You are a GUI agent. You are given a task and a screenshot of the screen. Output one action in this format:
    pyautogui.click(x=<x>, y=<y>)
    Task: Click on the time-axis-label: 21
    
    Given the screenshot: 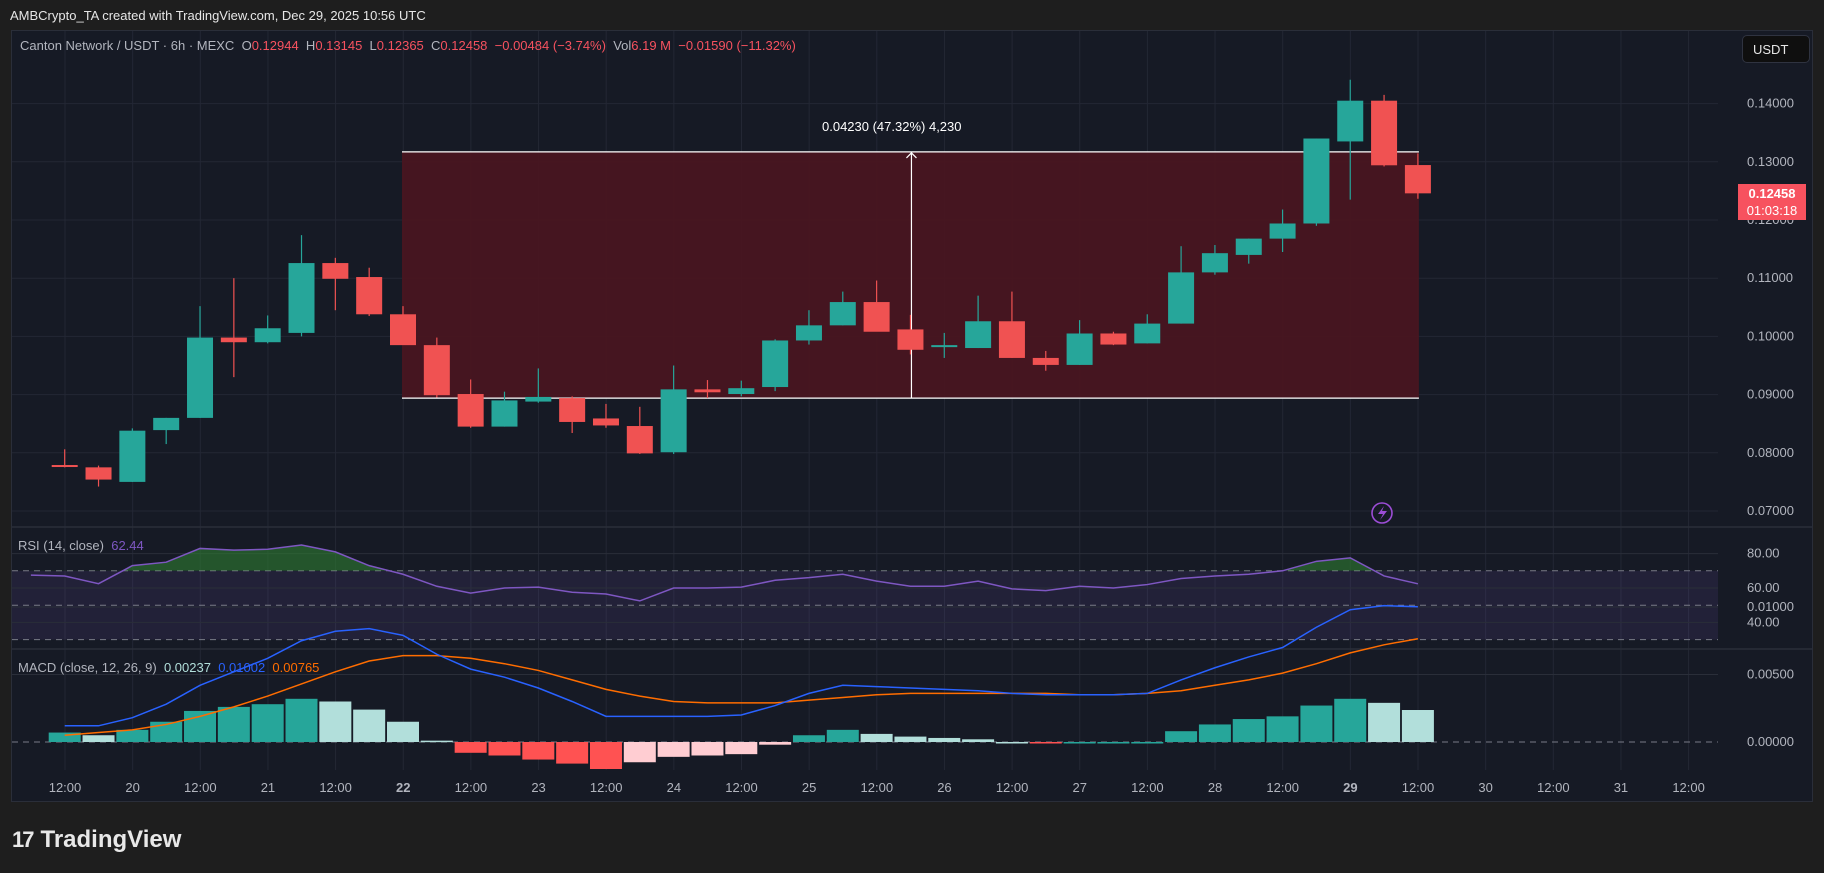 What is the action you would take?
    pyautogui.click(x=268, y=787)
    